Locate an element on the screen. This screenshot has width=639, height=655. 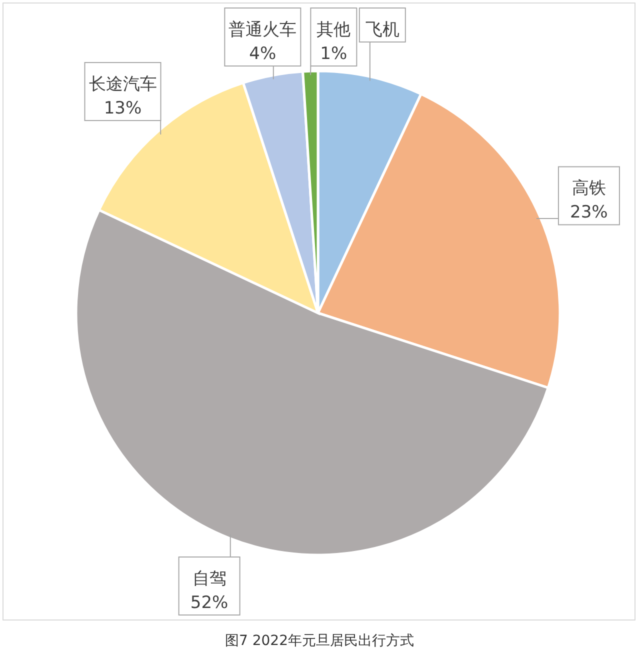
data-label: 4% is located at coordinates (262, 54).